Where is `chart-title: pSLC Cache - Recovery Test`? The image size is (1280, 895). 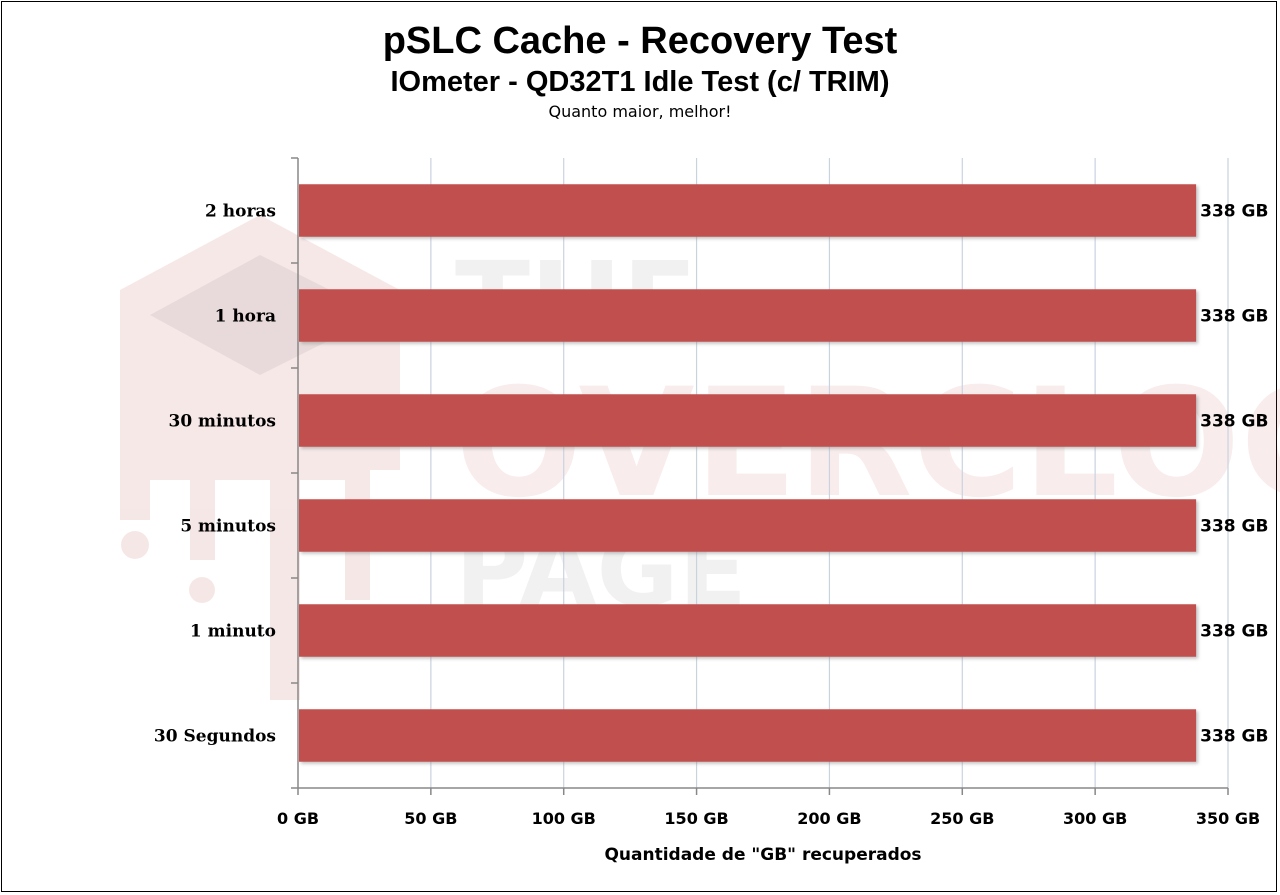
chart-title: pSLC Cache - Recovery Test is located at coordinates (640, 41).